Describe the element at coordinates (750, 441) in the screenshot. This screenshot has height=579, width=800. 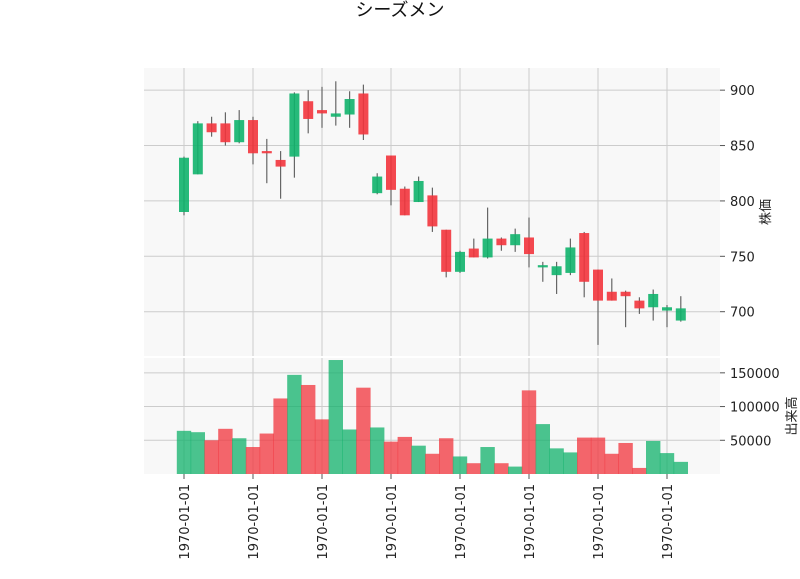
I see `volume-y-tick-label: 50000` at that location.